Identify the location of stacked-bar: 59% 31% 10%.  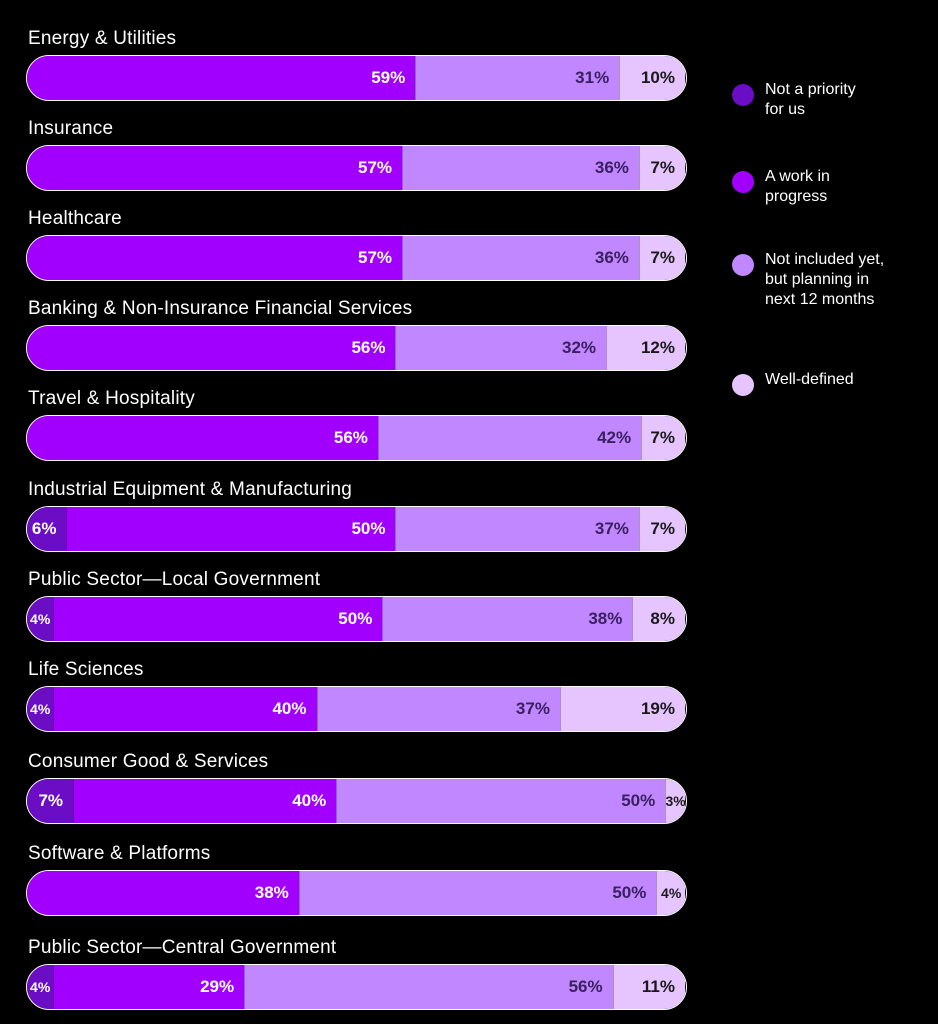
(356, 78).